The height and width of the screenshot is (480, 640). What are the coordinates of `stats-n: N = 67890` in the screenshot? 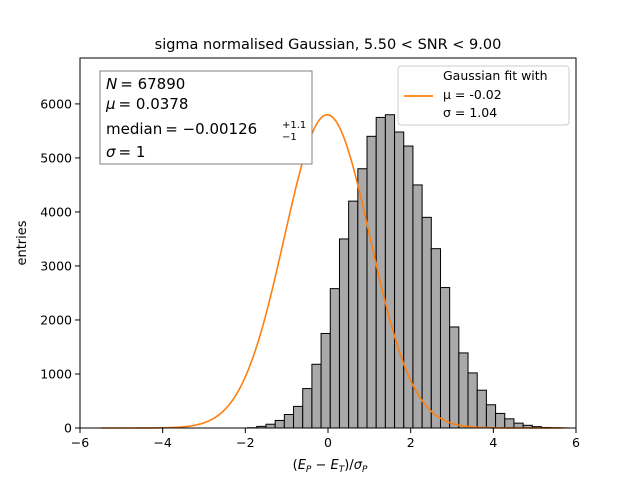 It's located at (145, 84).